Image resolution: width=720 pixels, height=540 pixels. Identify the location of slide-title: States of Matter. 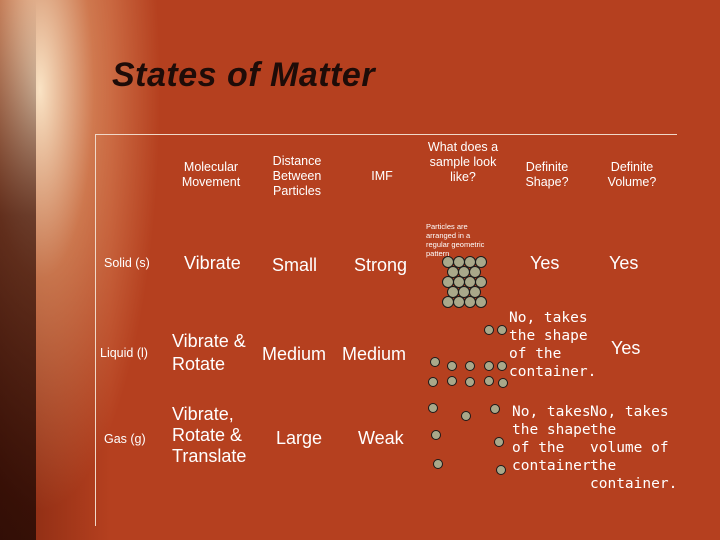
(244, 75).